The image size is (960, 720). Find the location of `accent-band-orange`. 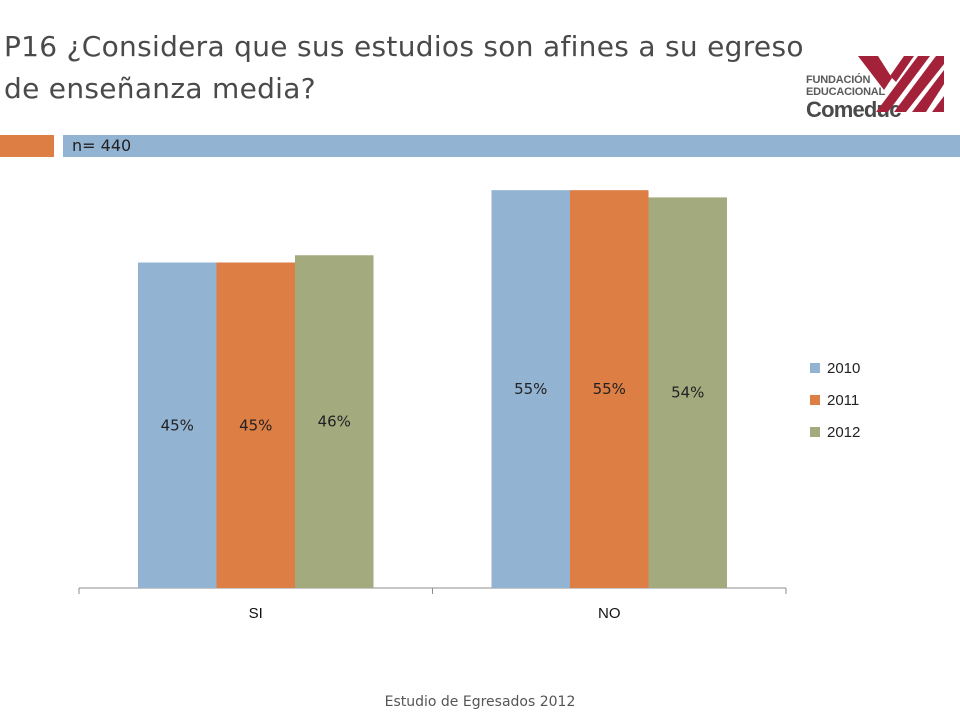

accent-band-orange is located at coordinates (27, 146).